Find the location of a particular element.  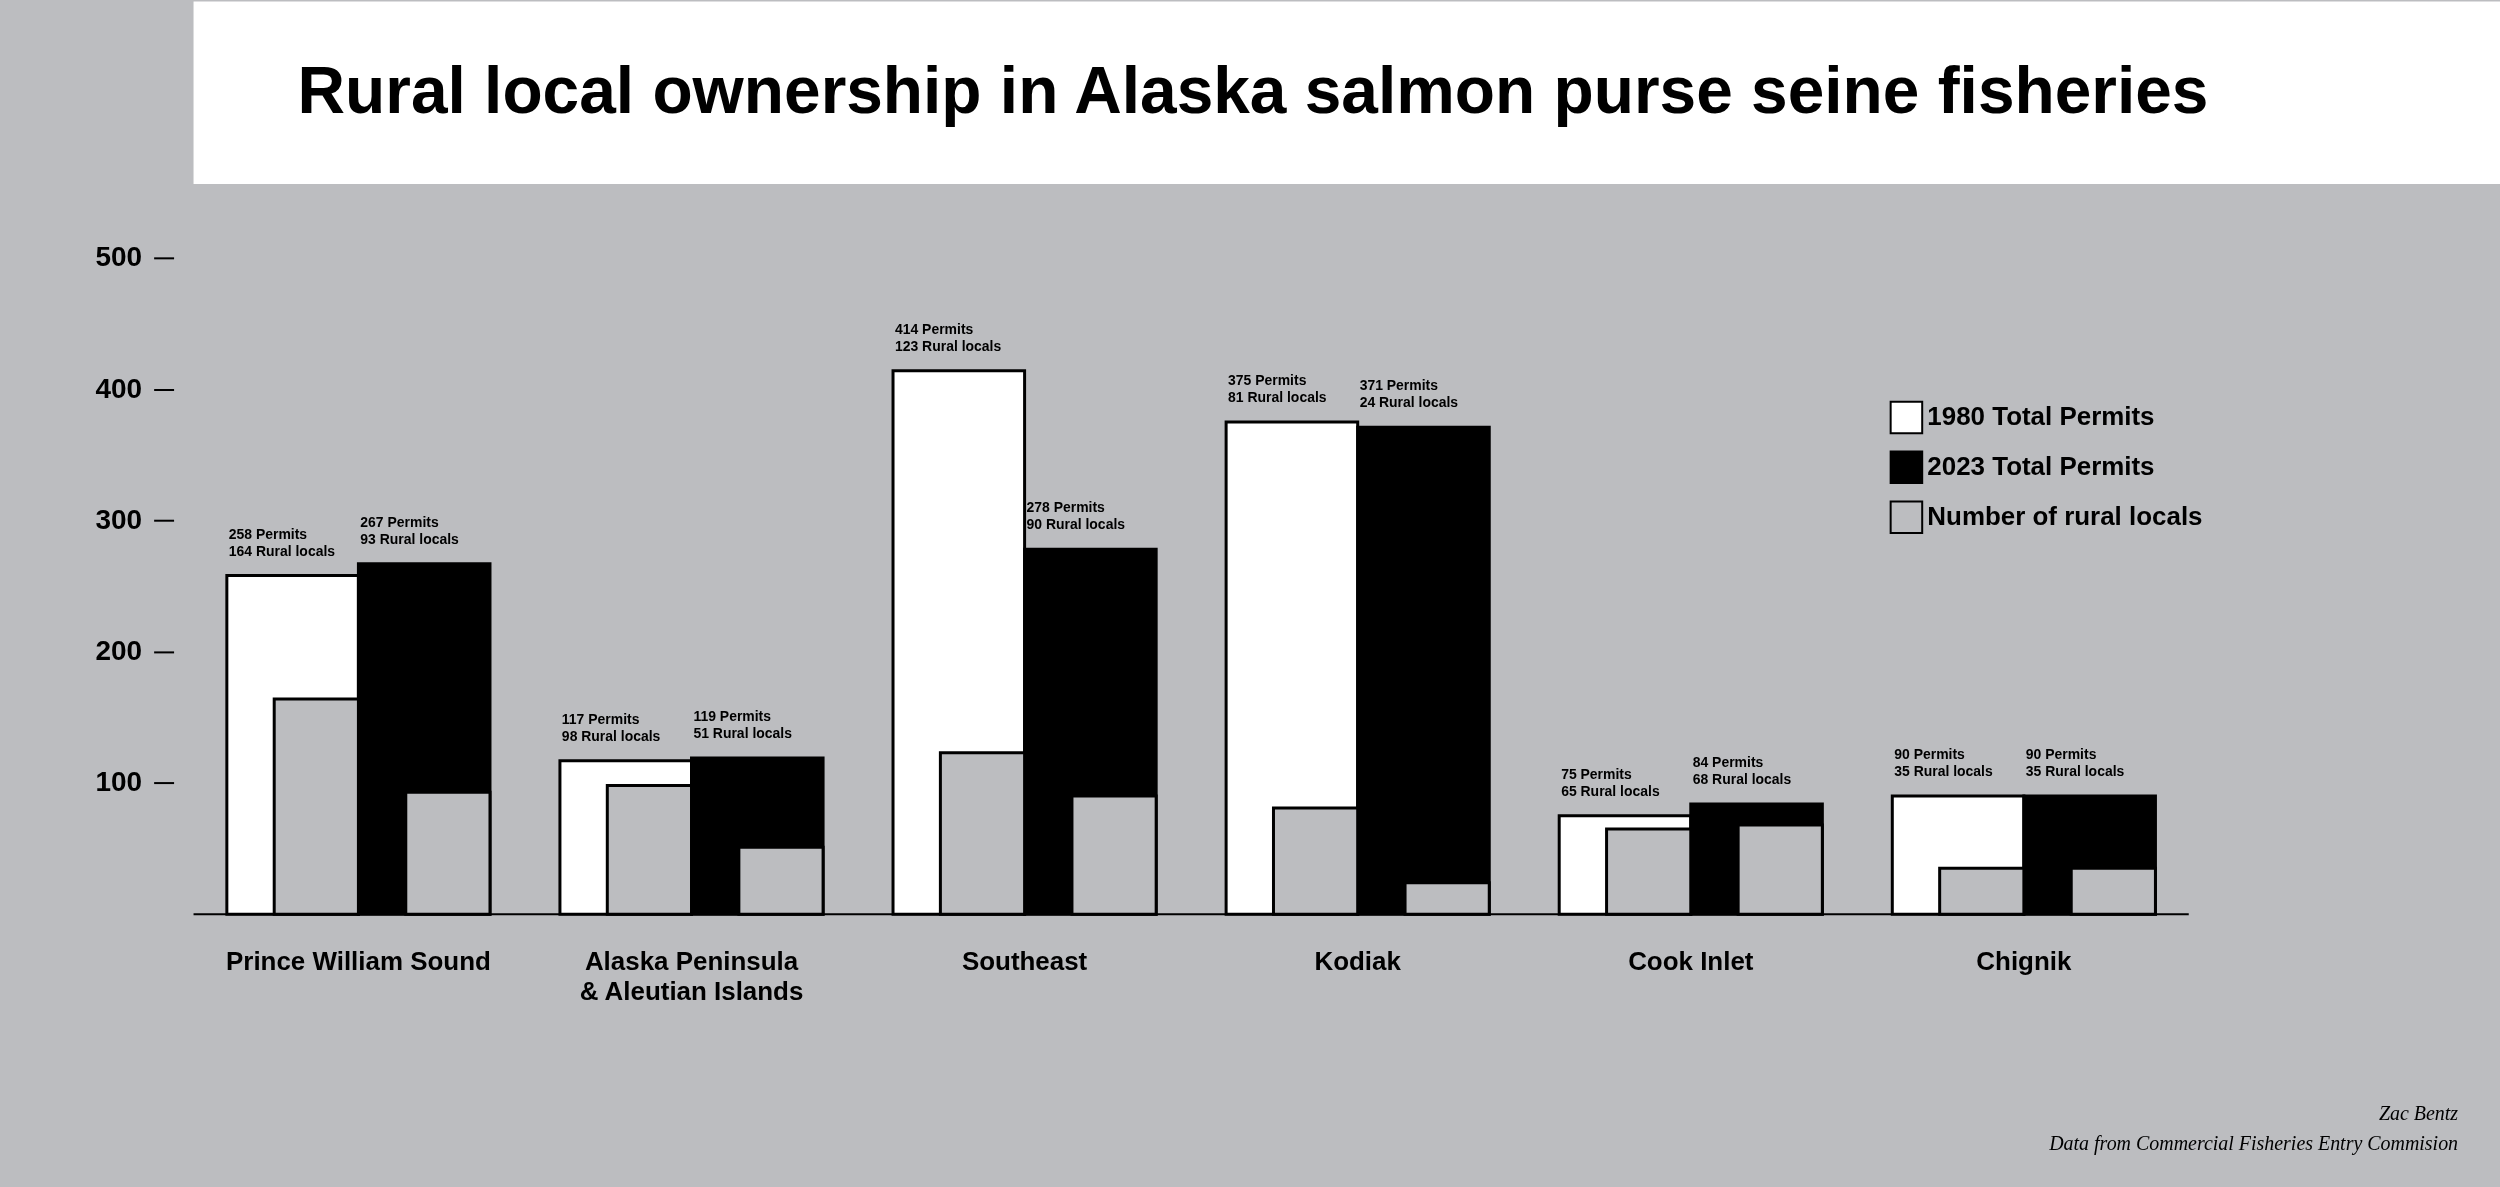

chart-title: Rural local ownership in Alaska salmon purse seine fisheries is located at coordinates (1253, 90).